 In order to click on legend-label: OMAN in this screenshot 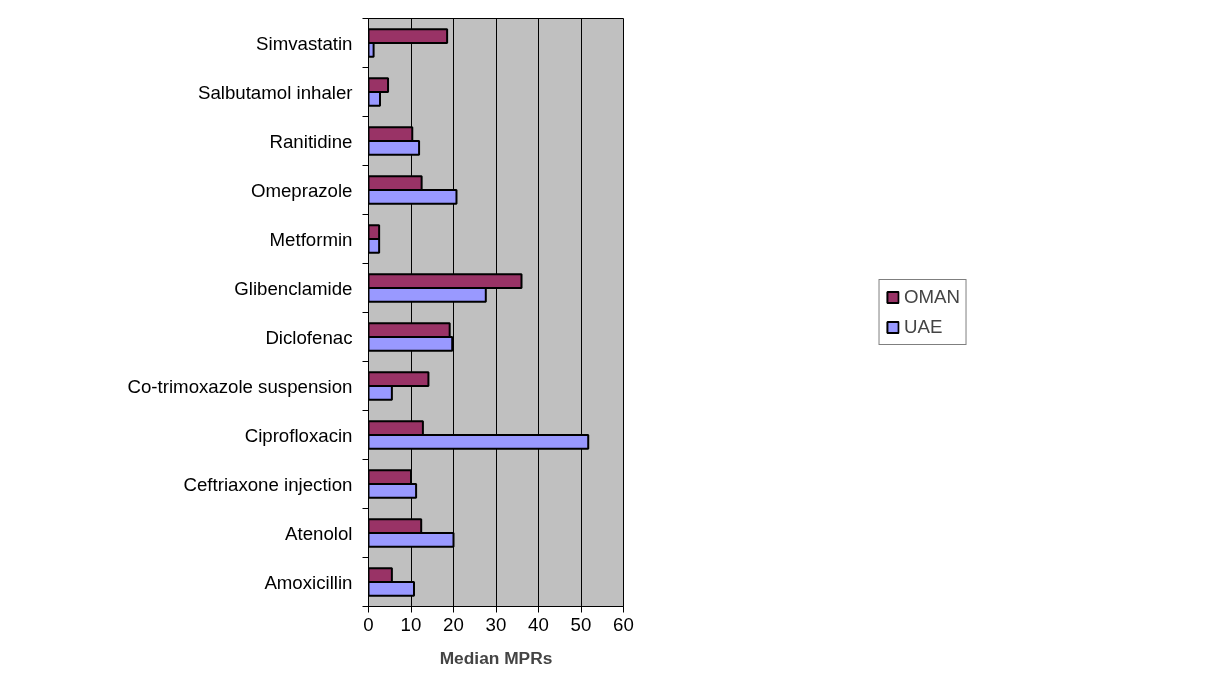, I will do `click(932, 297)`.